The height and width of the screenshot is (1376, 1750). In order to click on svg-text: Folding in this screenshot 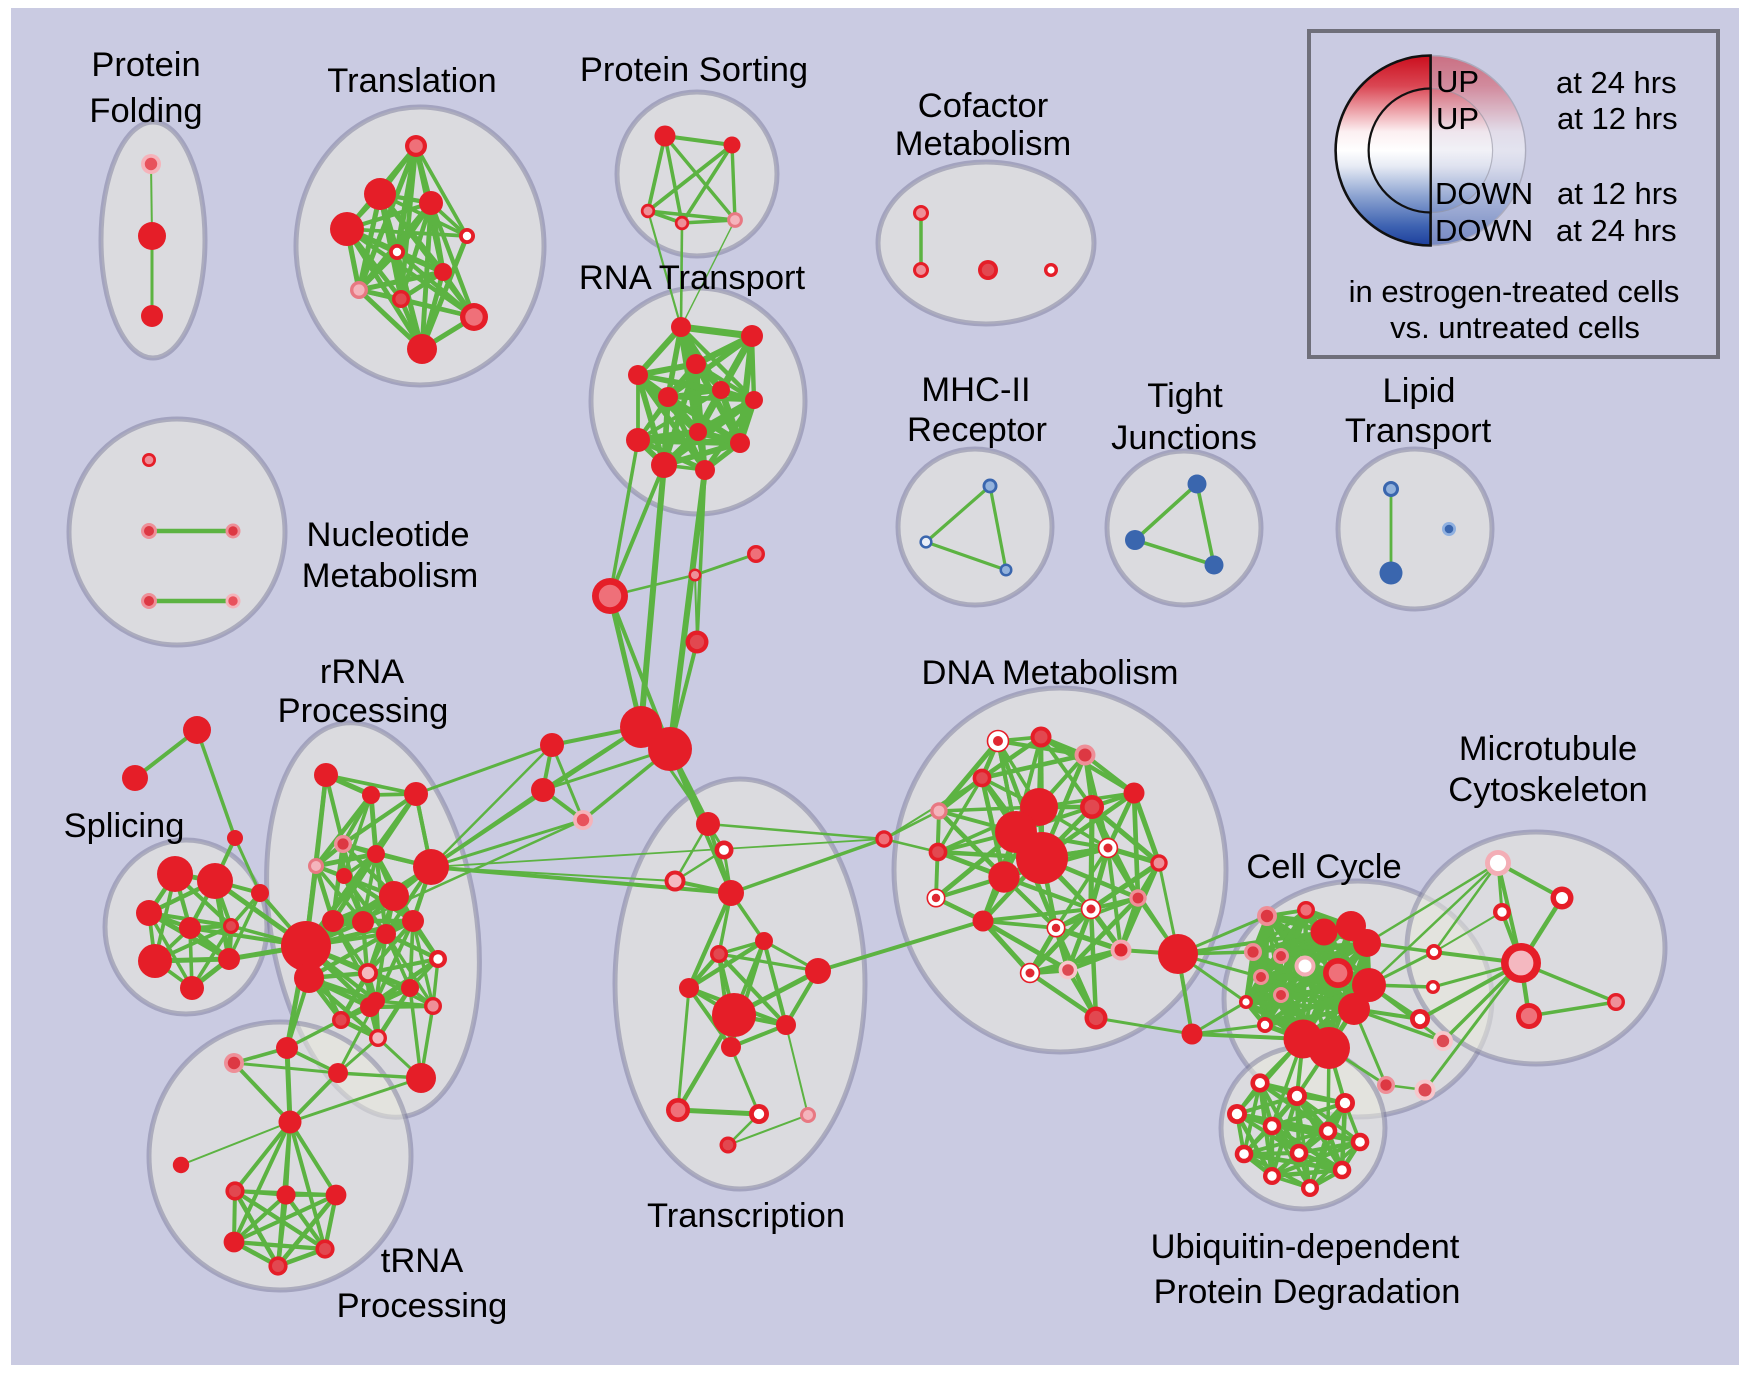, I will do `click(145, 111)`.